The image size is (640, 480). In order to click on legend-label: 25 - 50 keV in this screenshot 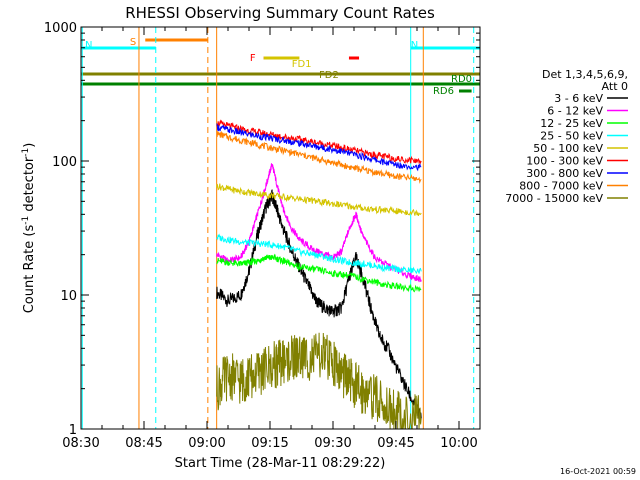, I will do `click(571, 136)`.